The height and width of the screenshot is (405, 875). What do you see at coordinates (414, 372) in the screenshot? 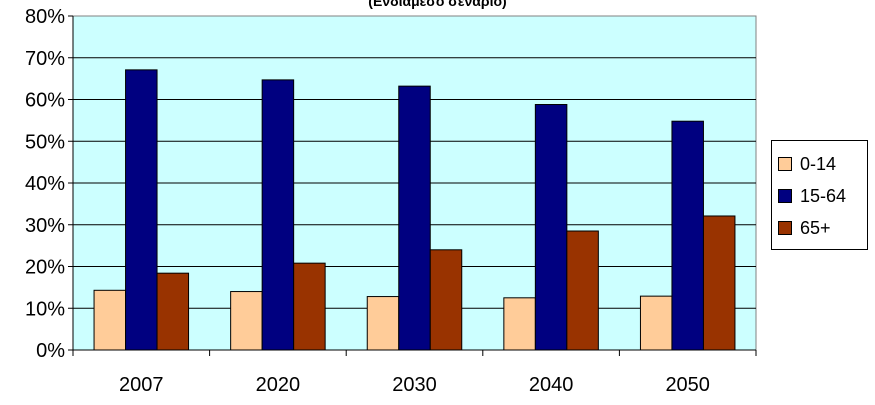
I see `x-axis: 2007 2020 2030 2040 2050` at bounding box center [414, 372].